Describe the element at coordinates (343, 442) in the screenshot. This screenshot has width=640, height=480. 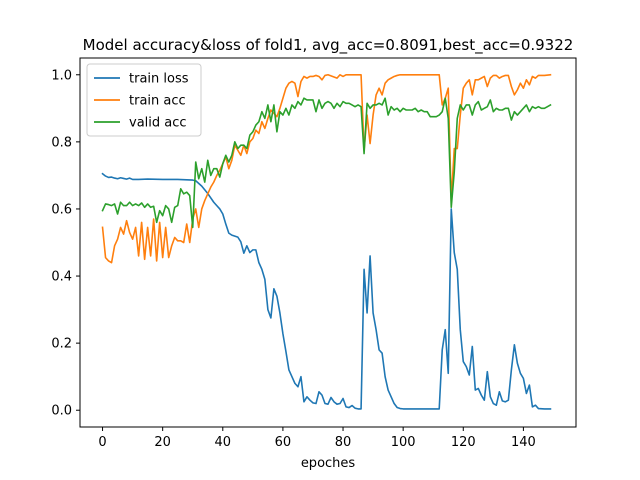
I see `x-tick-label: 80` at that location.